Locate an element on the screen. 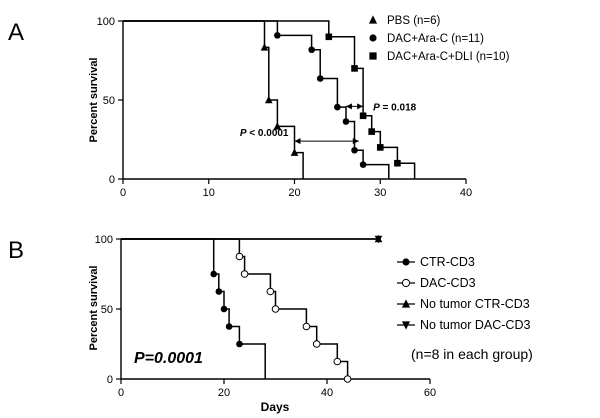 The image size is (600, 418). panel-b-x-axis-label: Days is located at coordinates (275, 407).